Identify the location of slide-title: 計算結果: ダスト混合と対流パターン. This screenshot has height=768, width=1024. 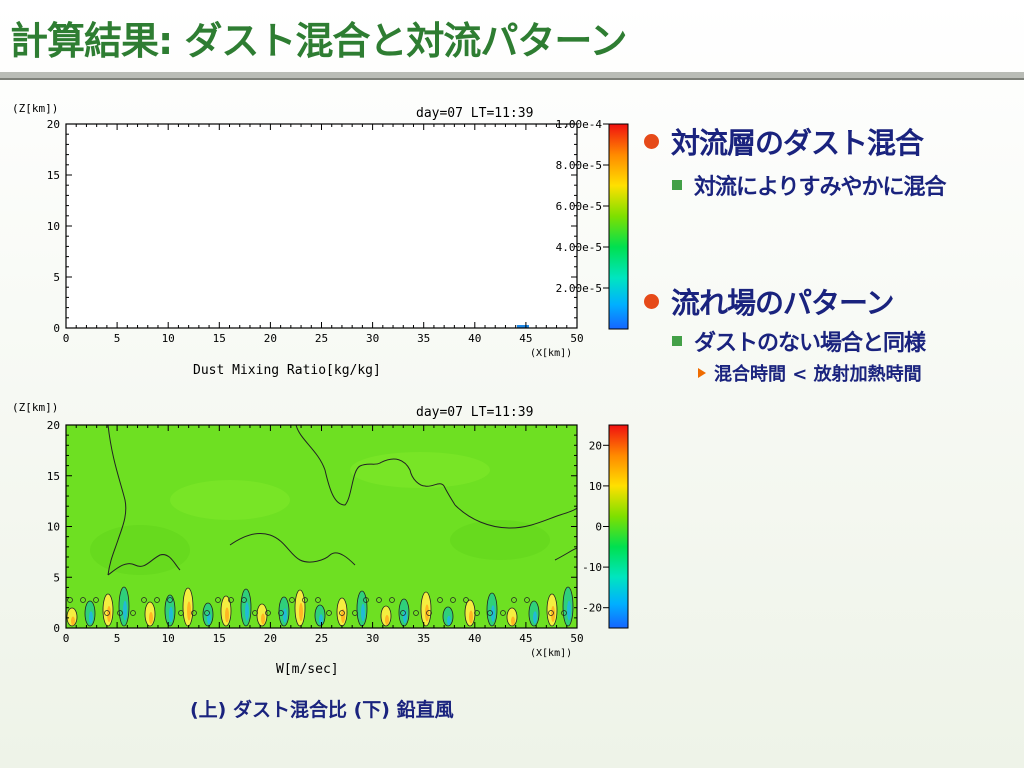
(319, 41).